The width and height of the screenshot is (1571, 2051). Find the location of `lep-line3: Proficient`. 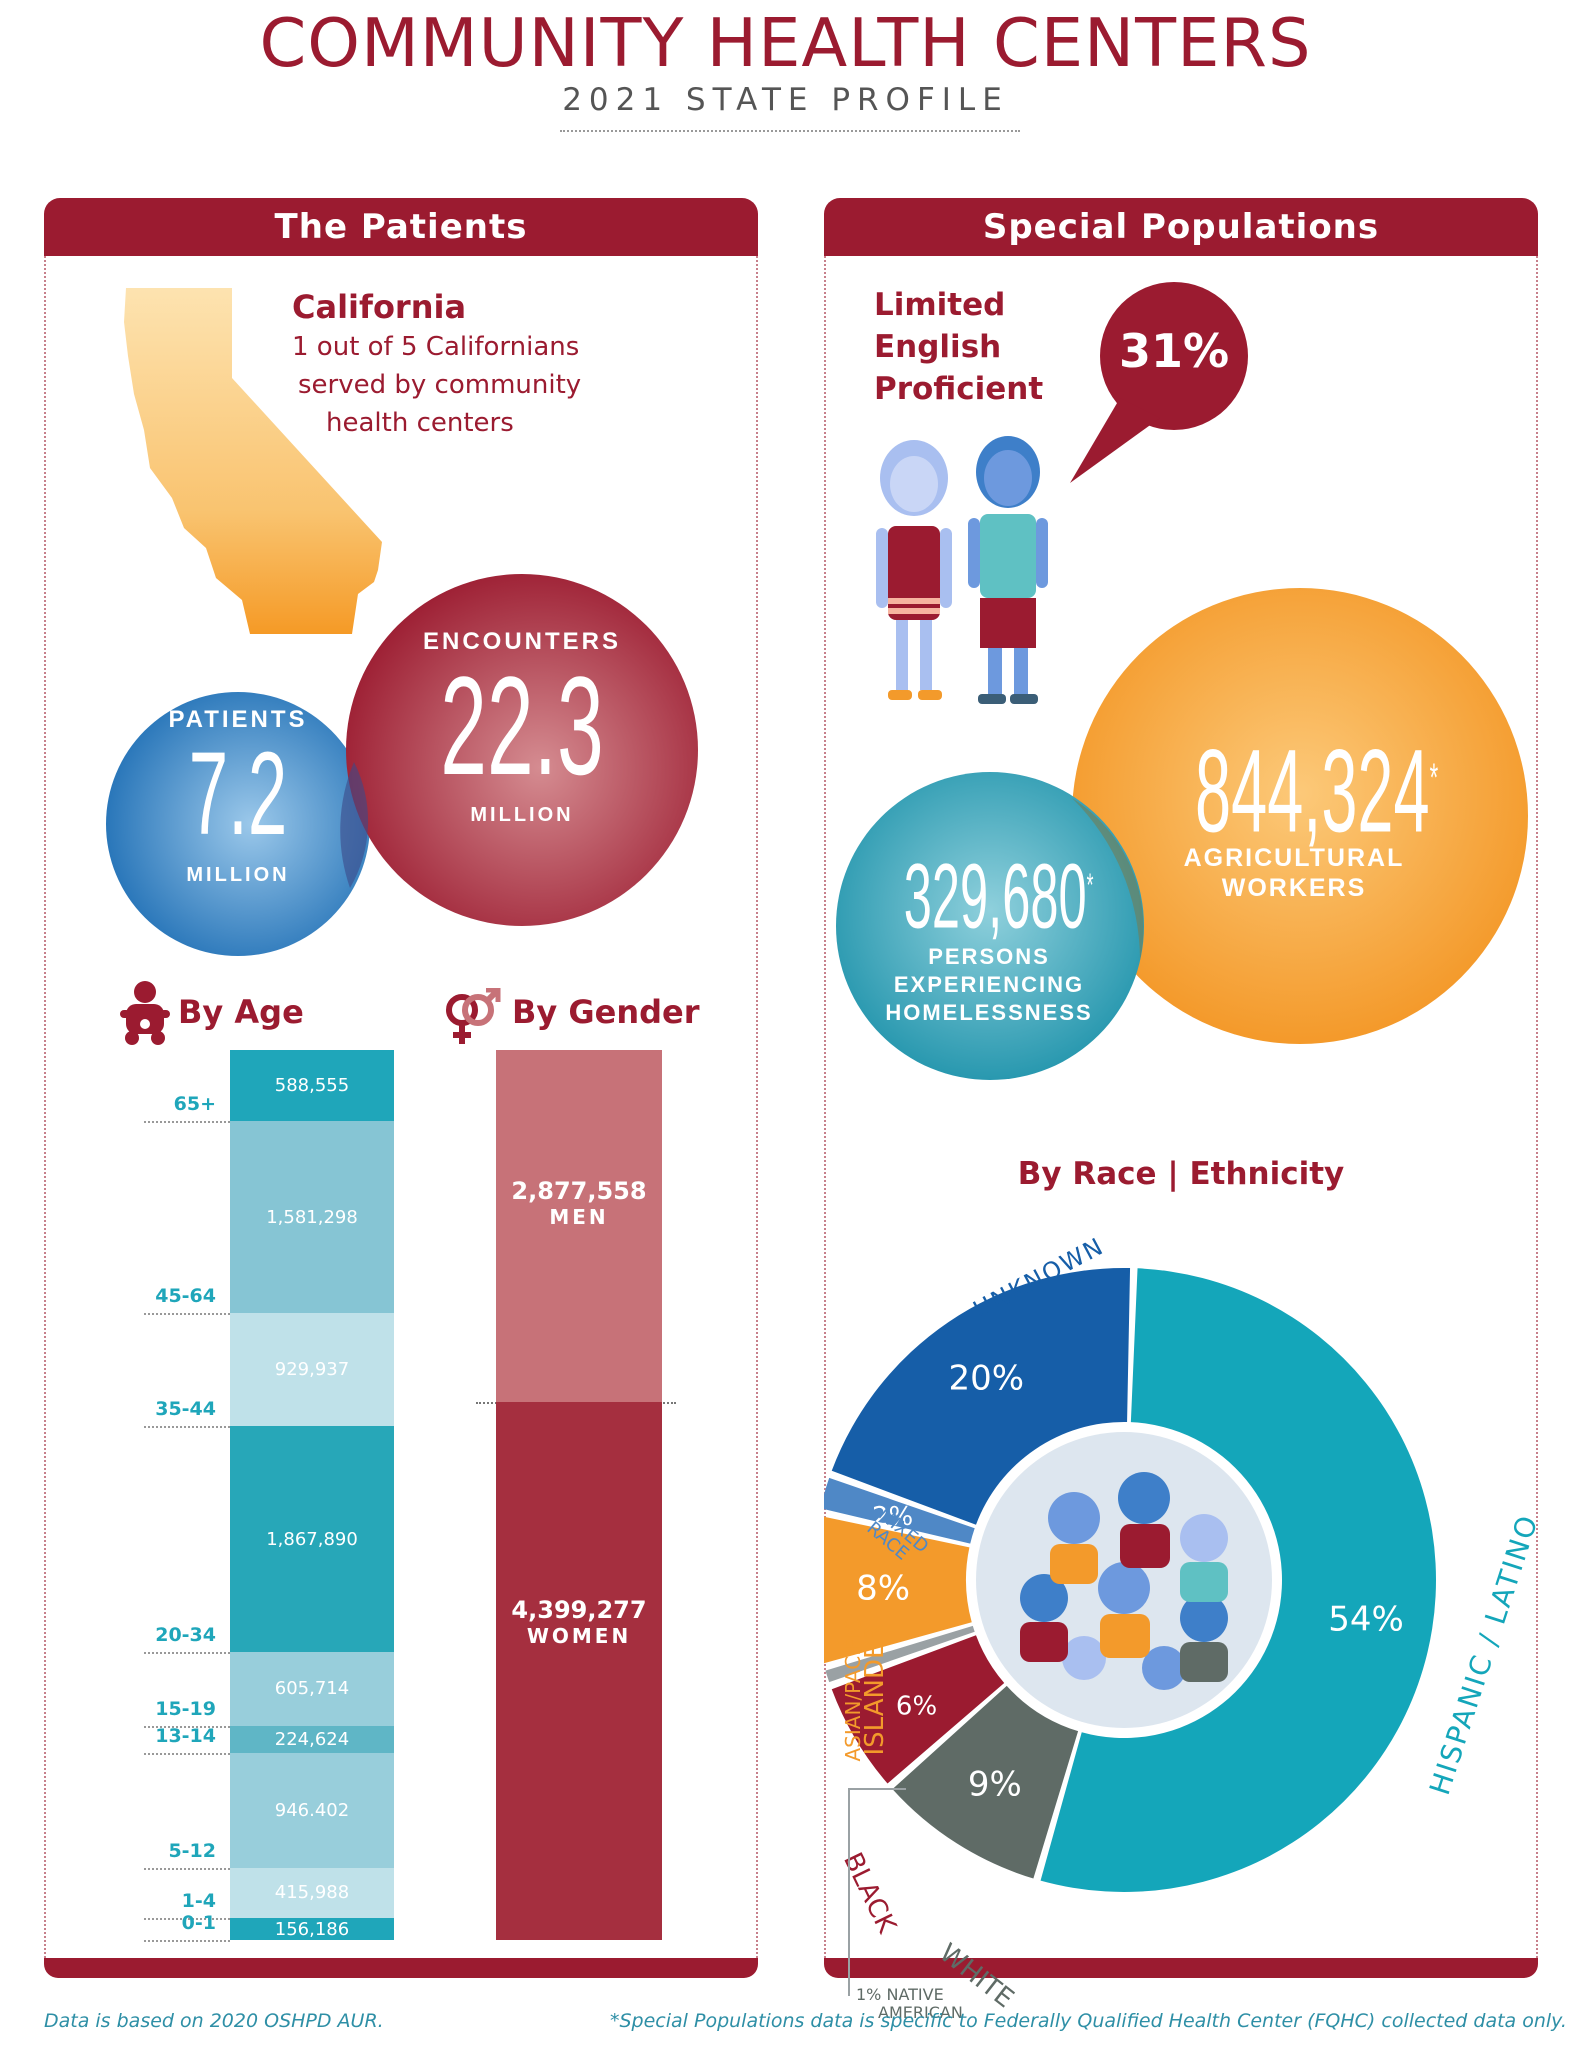

lep-line3: Proficient is located at coordinates (959, 389).